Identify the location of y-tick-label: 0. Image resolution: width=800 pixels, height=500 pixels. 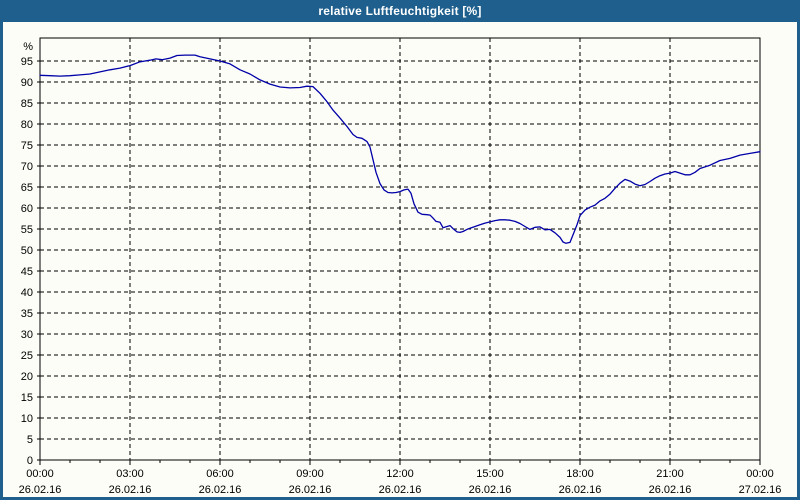
(30, 461).